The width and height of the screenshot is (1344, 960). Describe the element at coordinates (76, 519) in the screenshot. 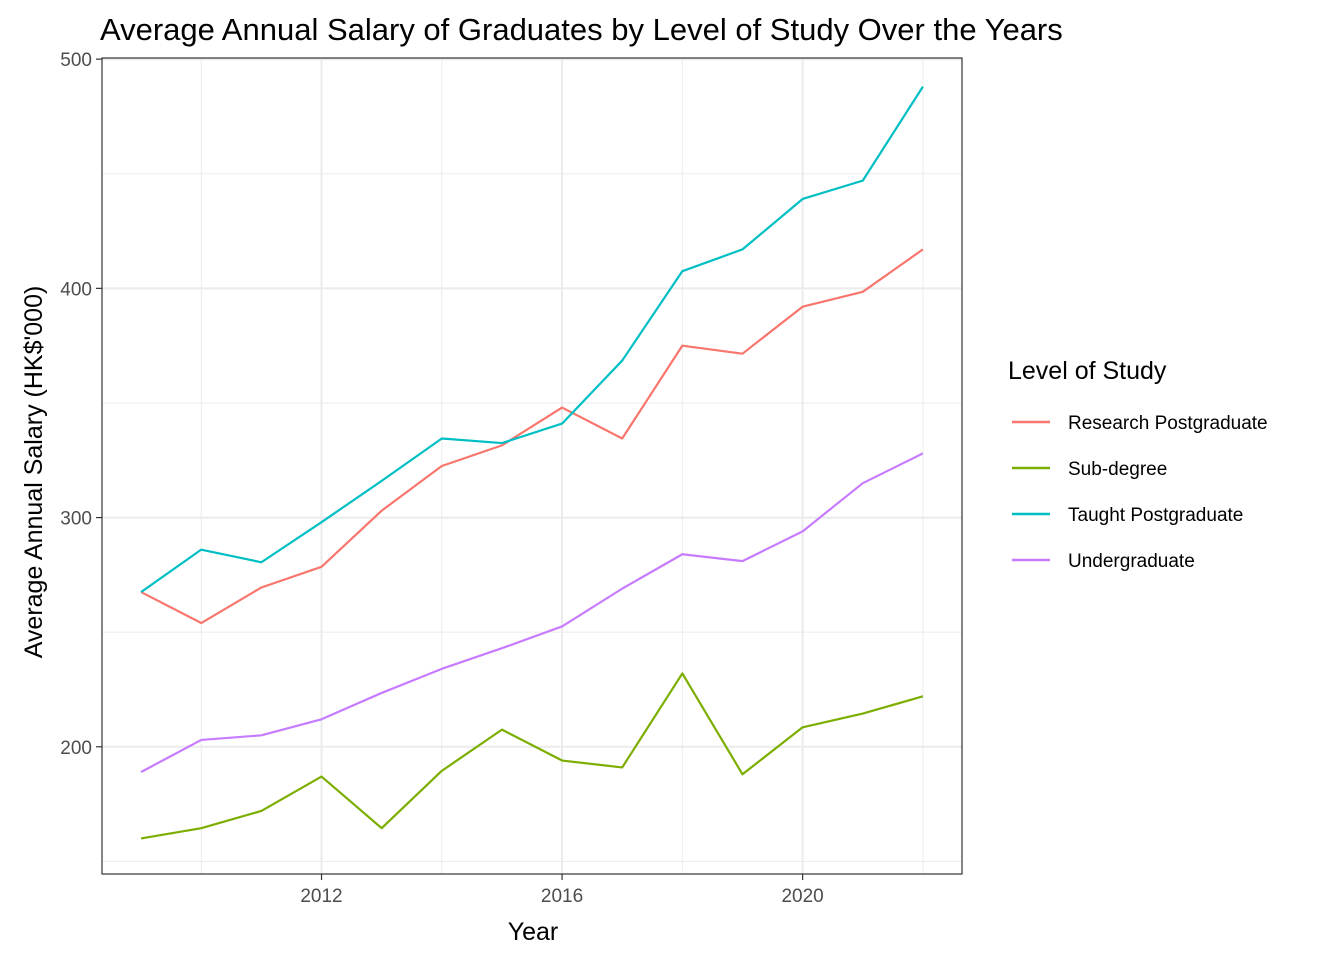

I see `y-tick-label: 300` at that location.